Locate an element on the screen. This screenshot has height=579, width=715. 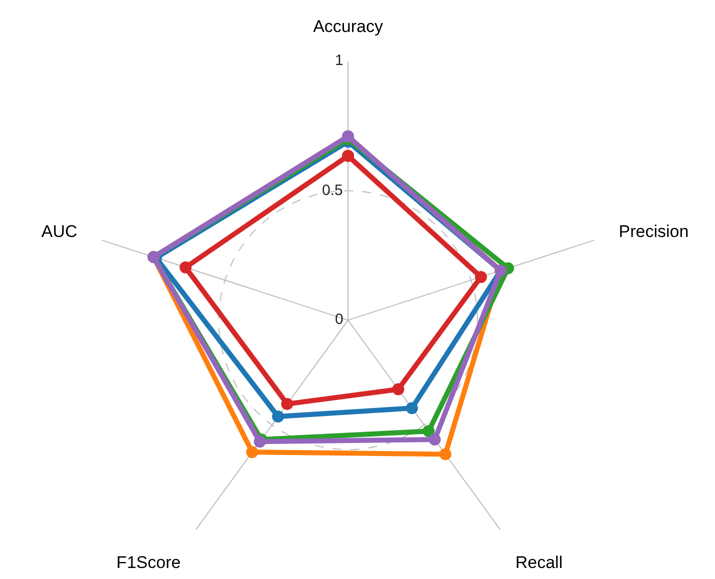
y-tick-label: 1 is located at coordinates (339, 60).